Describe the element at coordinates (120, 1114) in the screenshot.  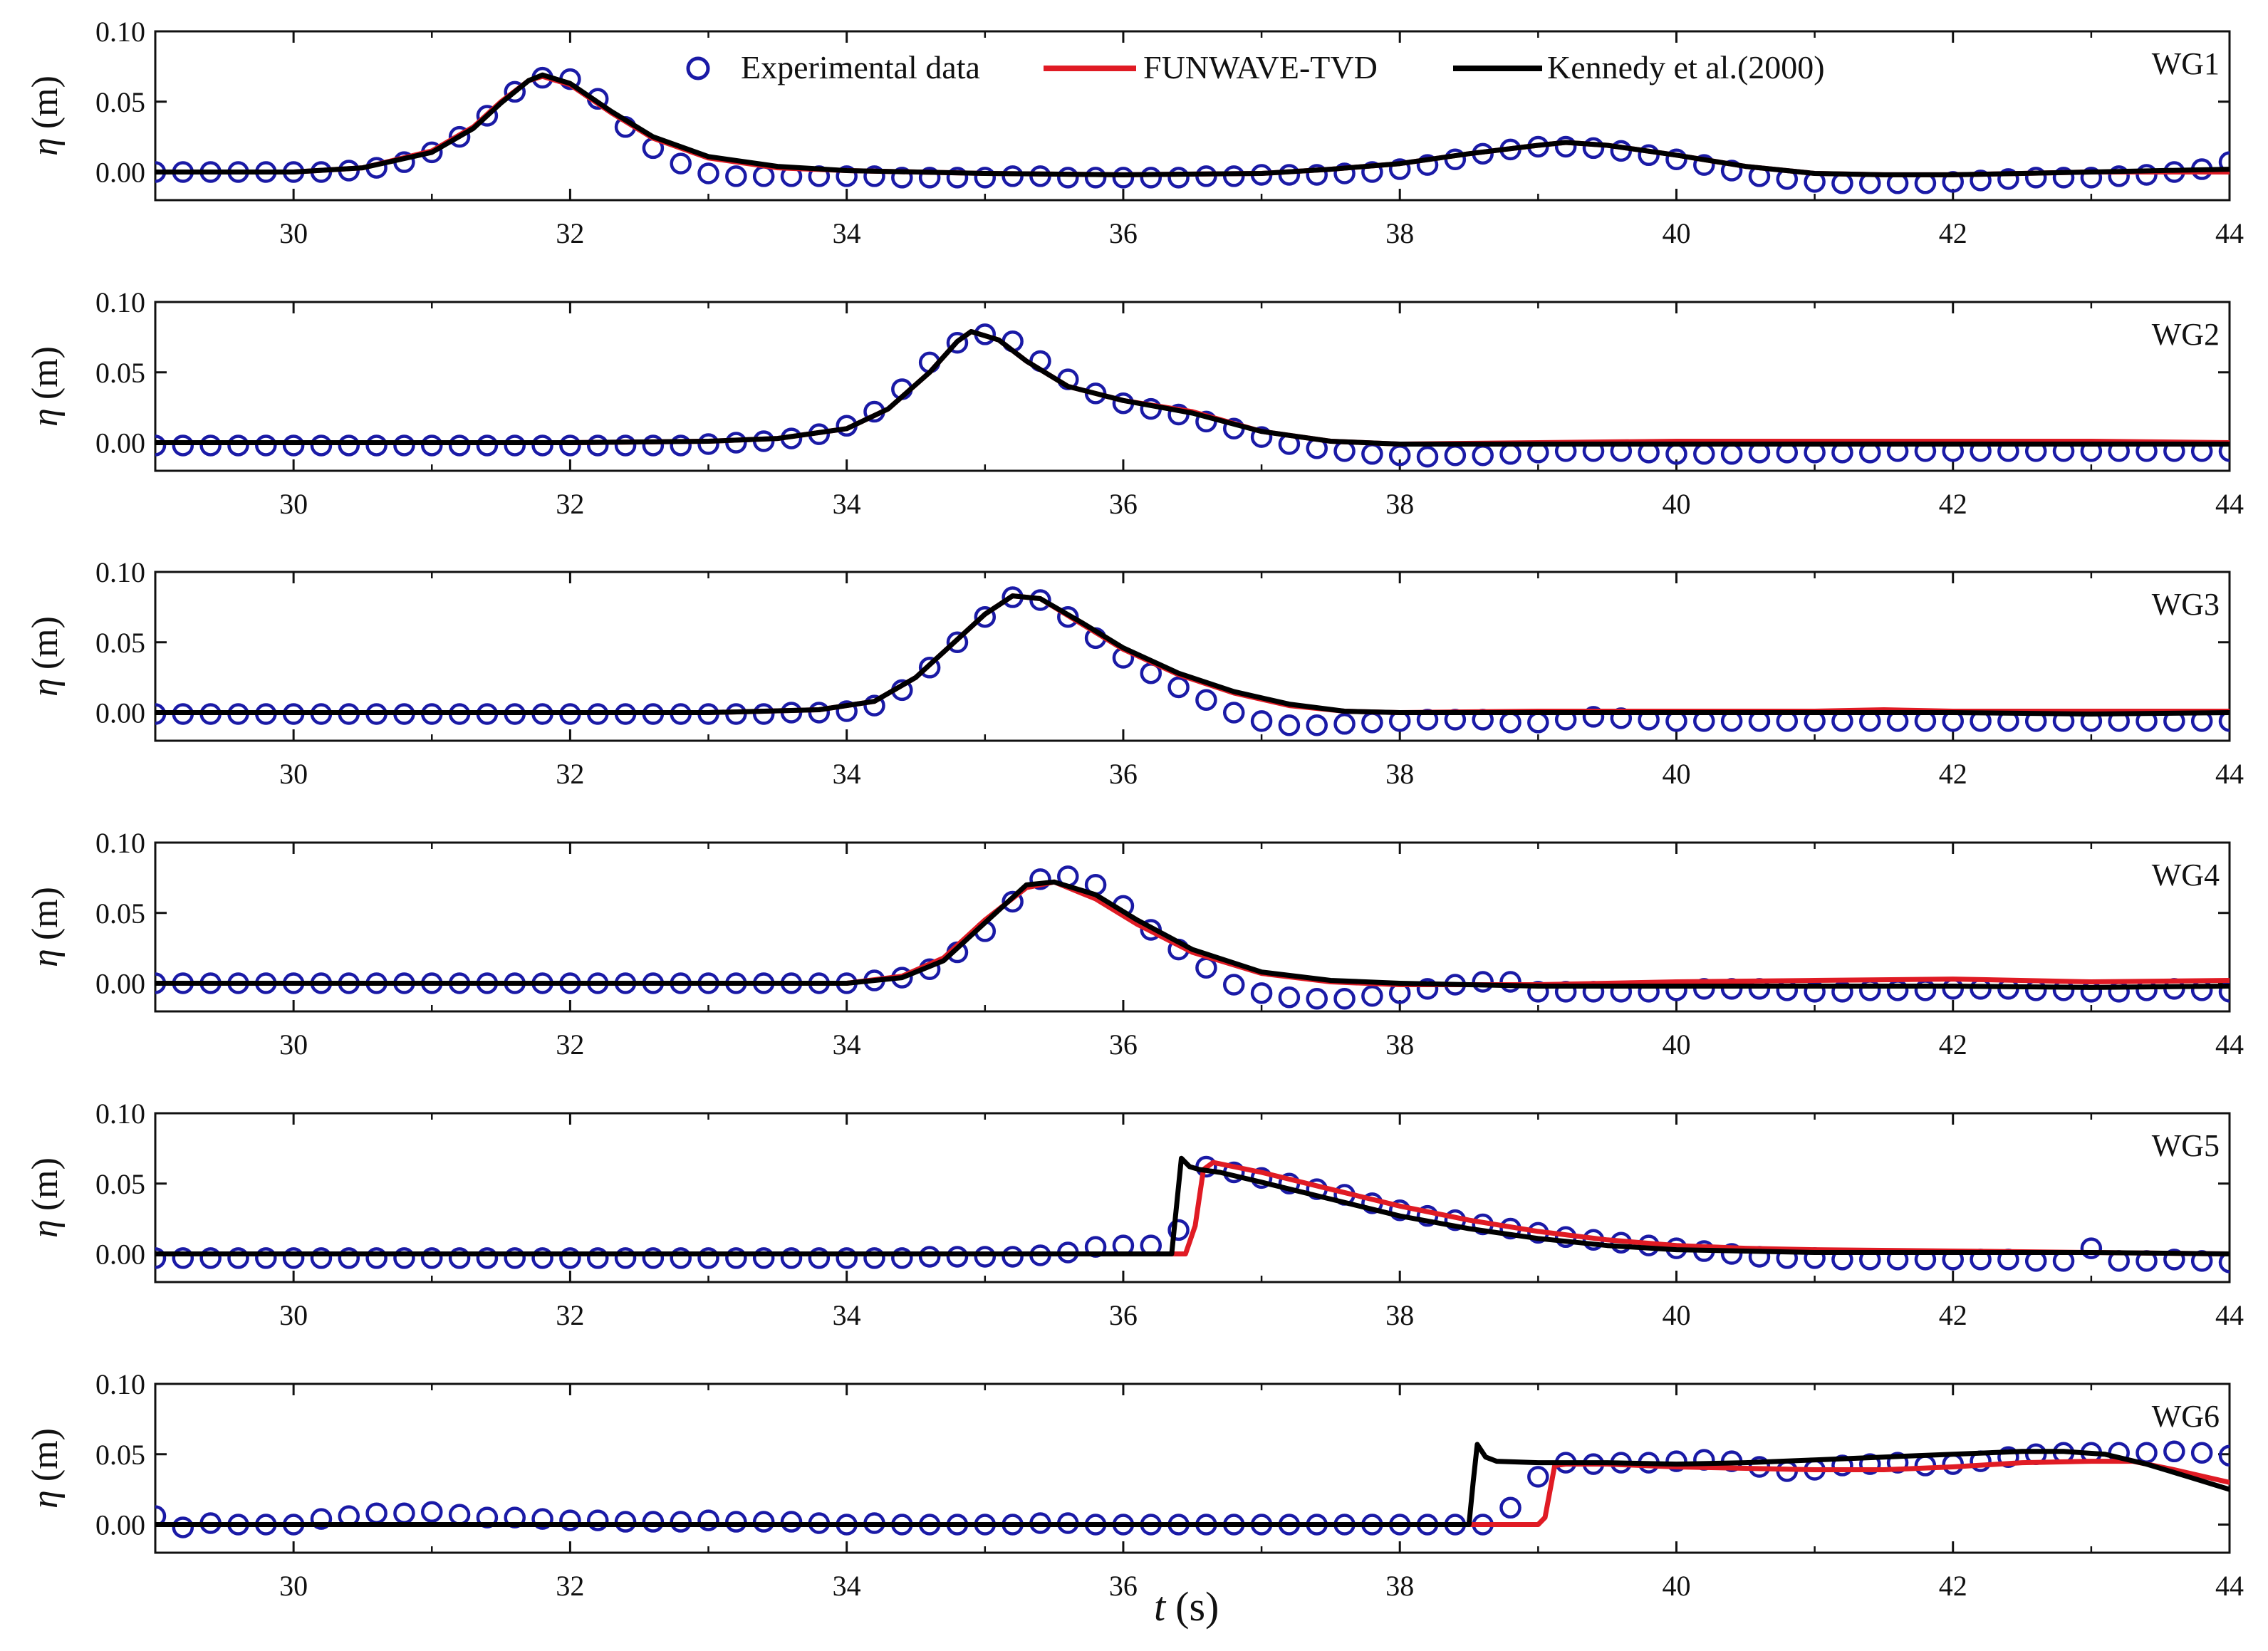
I see `y-tick-label: 0.10` at that location.